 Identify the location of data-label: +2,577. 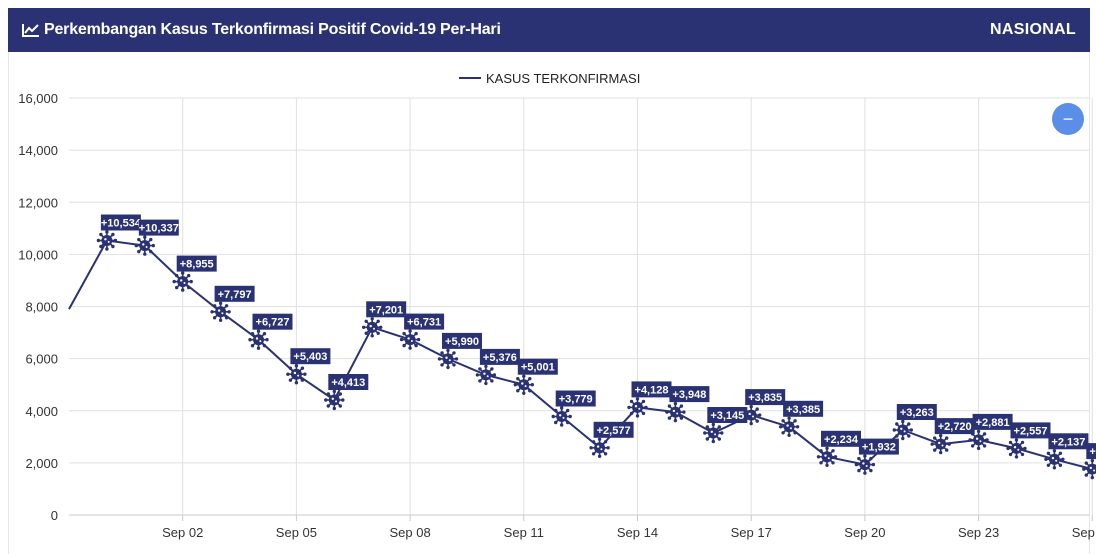
(613, 429).